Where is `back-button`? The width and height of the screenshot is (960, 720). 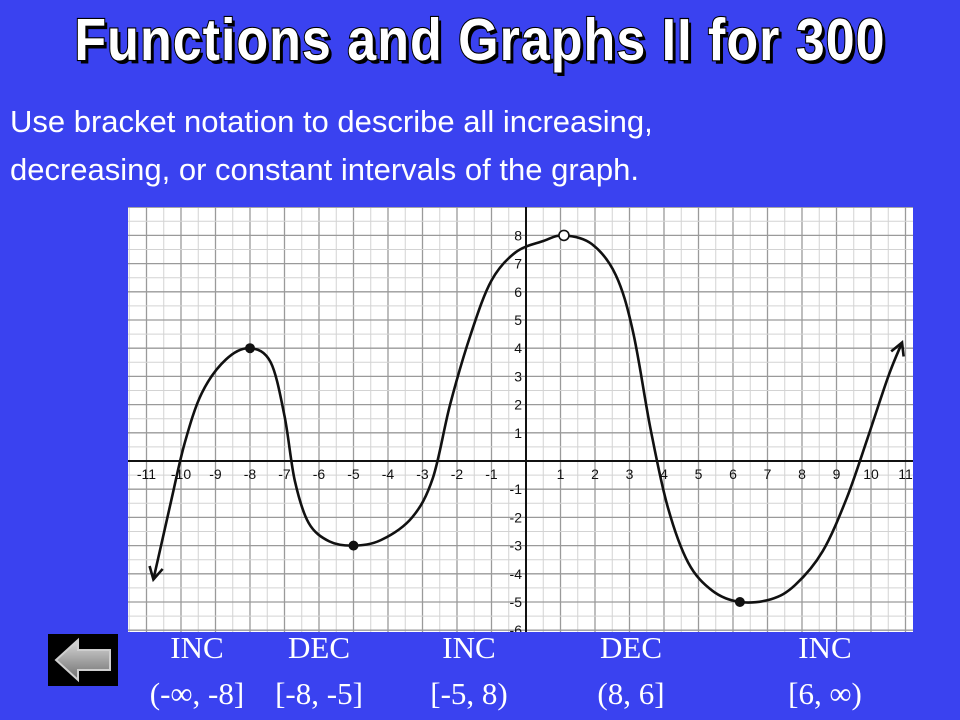
back-button is located at coordinates (83, 660).